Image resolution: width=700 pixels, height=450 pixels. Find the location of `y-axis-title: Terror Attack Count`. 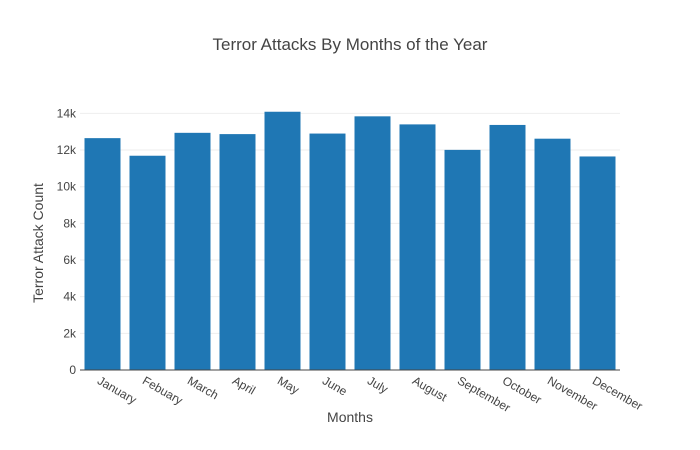

y-axis-title: Terror Attack Count is located at coordinates (38, 243).